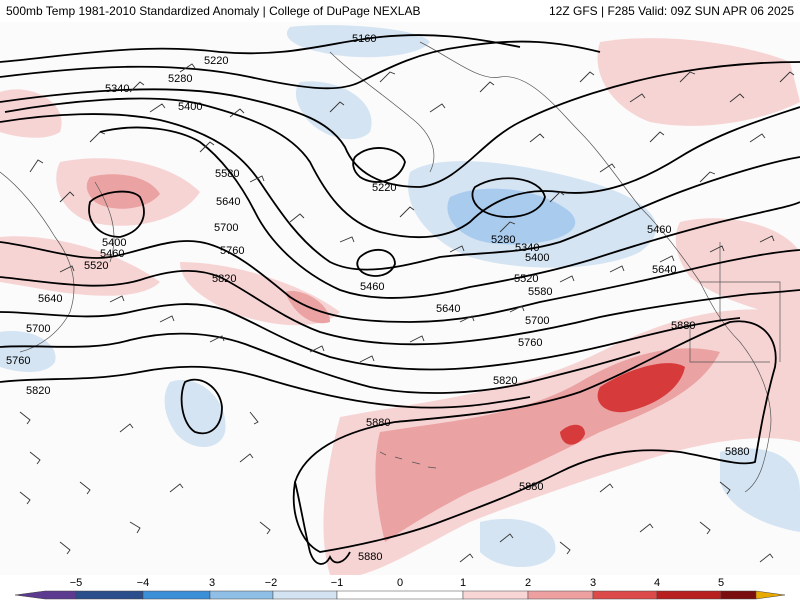 This screenshot has width=800, height=605. What do you see at coordinates (657, 583) in the screenshot?
I see `colorbar-tick-p4: 4` at bounding box center [657, 583].